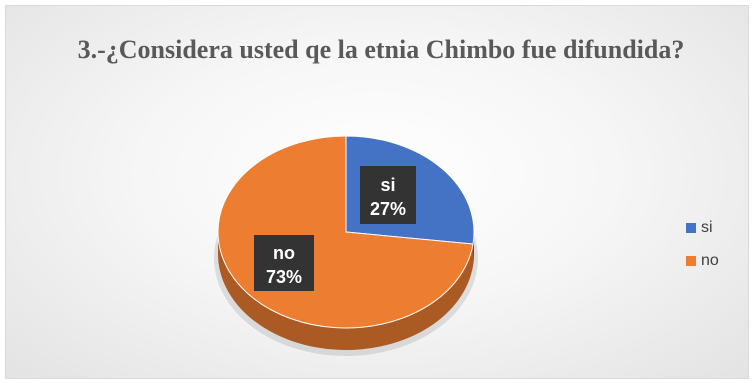  I want to click on data-label-box-si, so click(388, 195).